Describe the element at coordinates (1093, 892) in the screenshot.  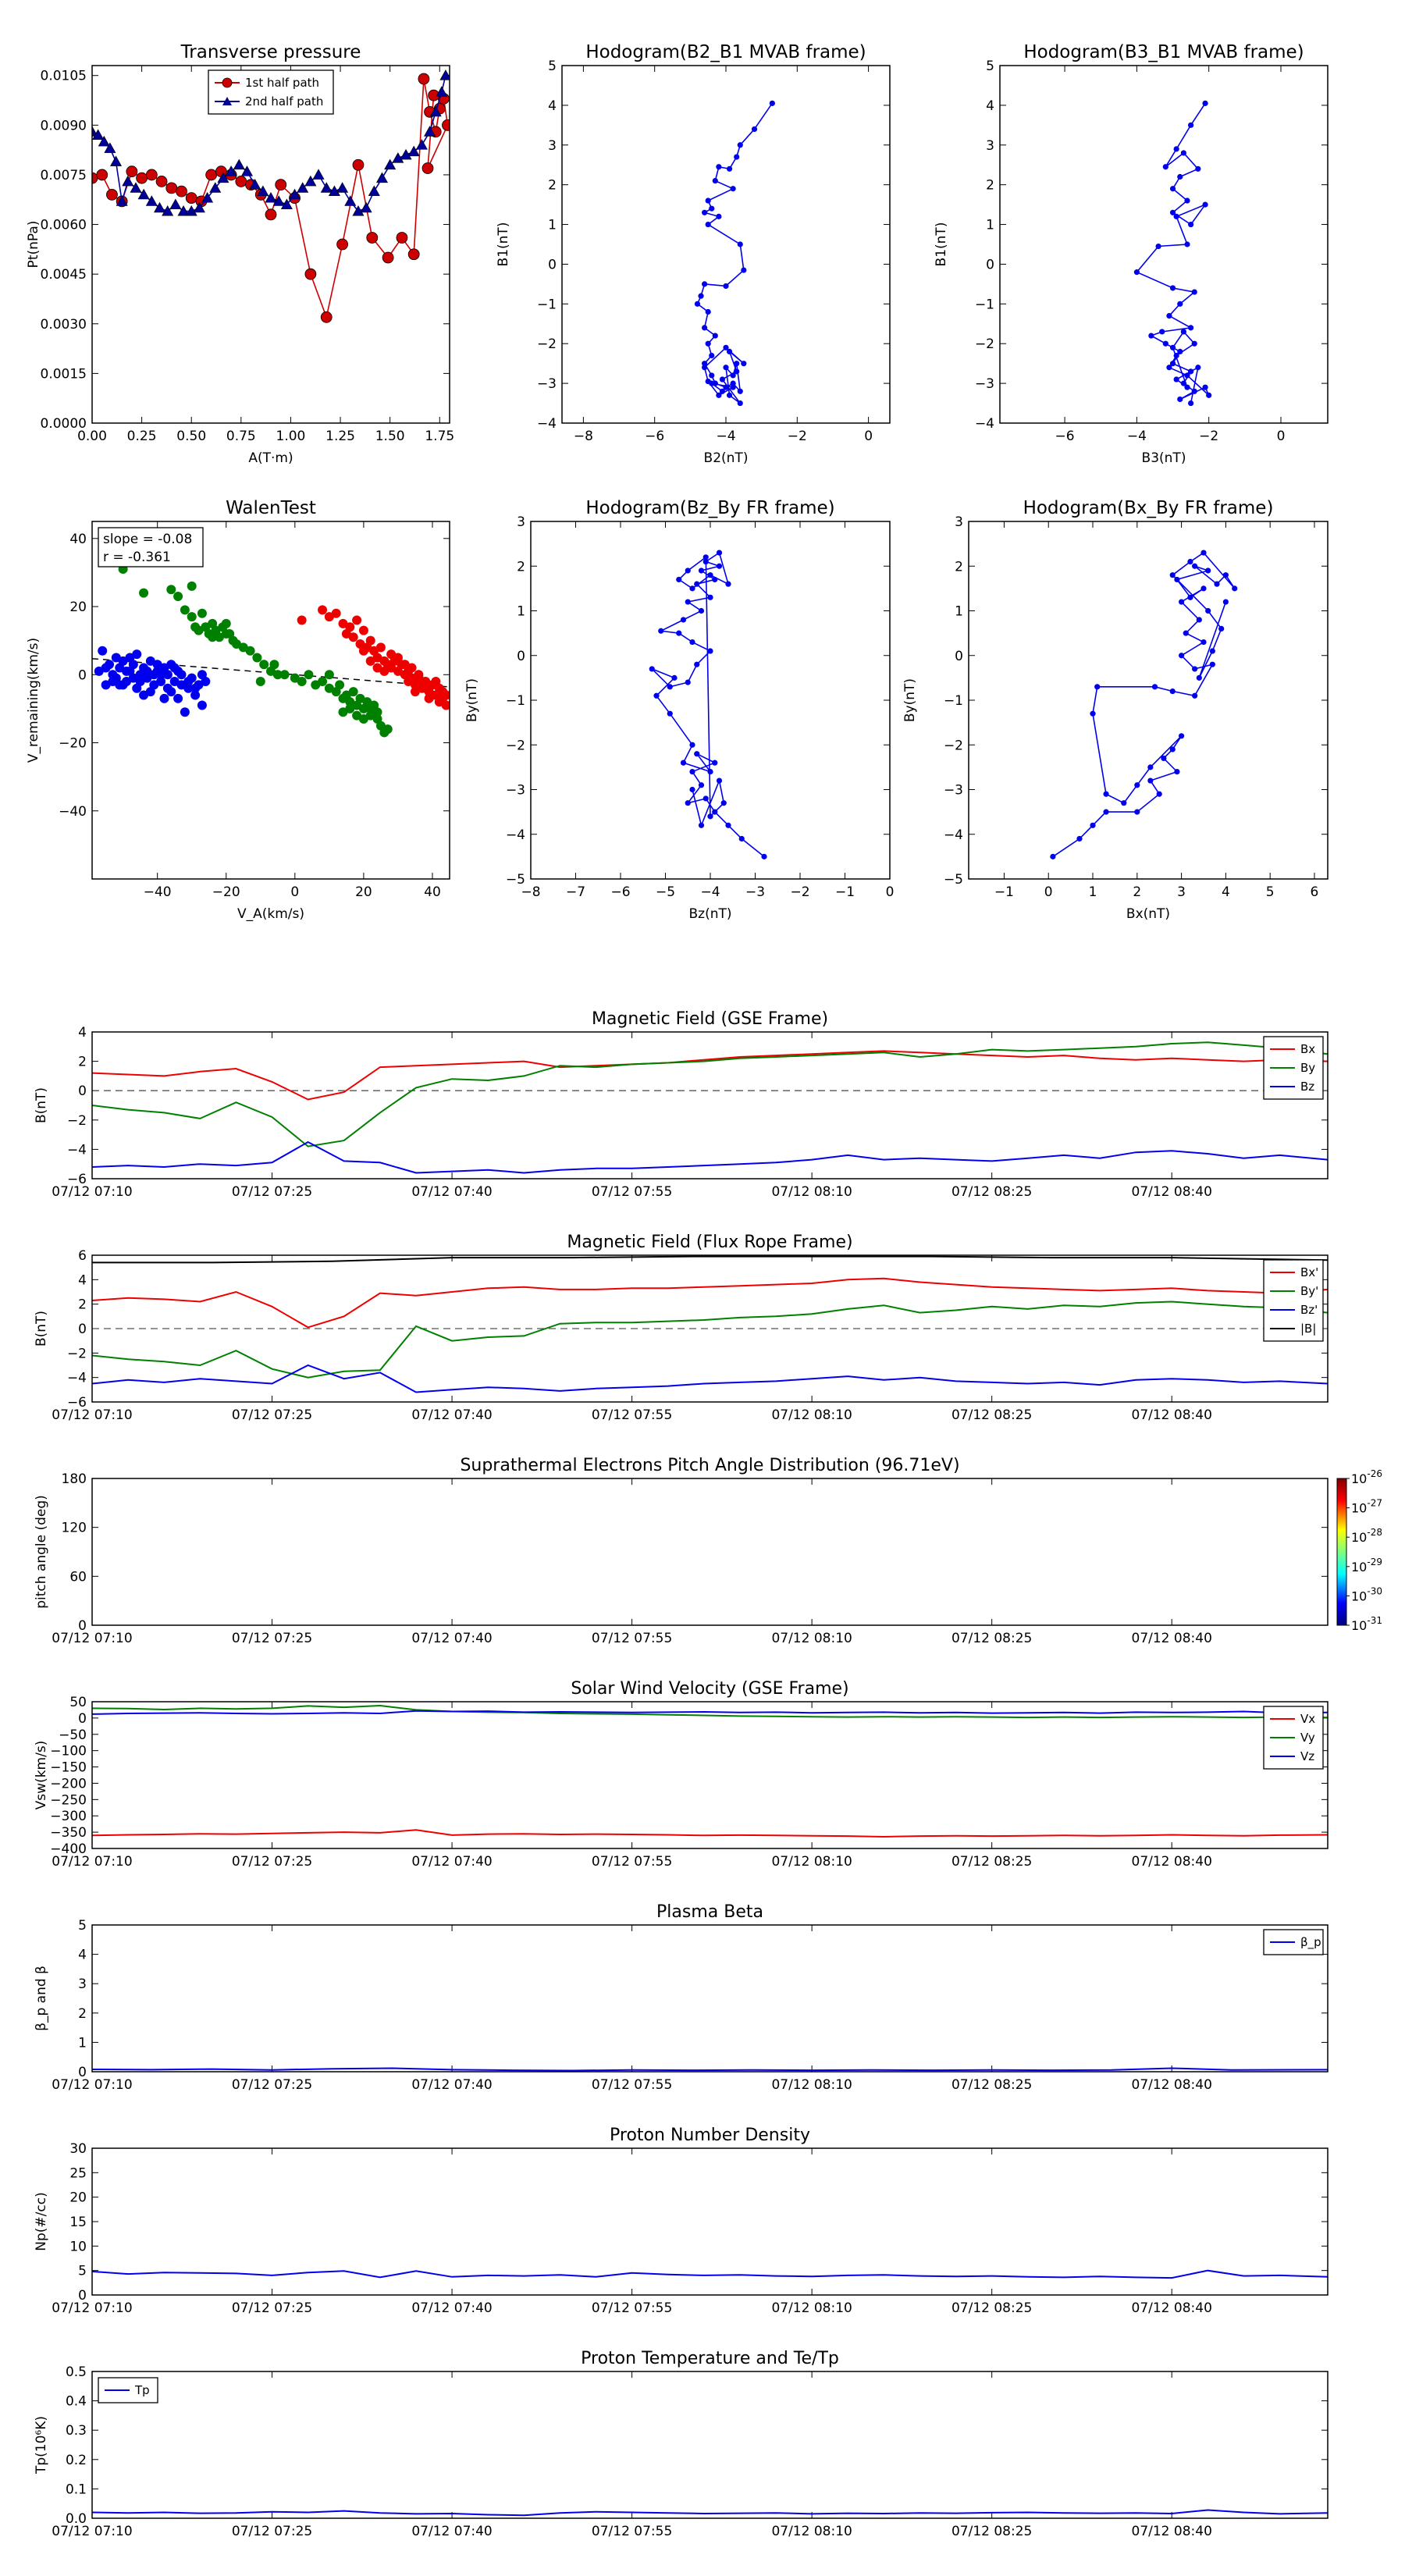
I see `x-tick-label: 1` at that location.